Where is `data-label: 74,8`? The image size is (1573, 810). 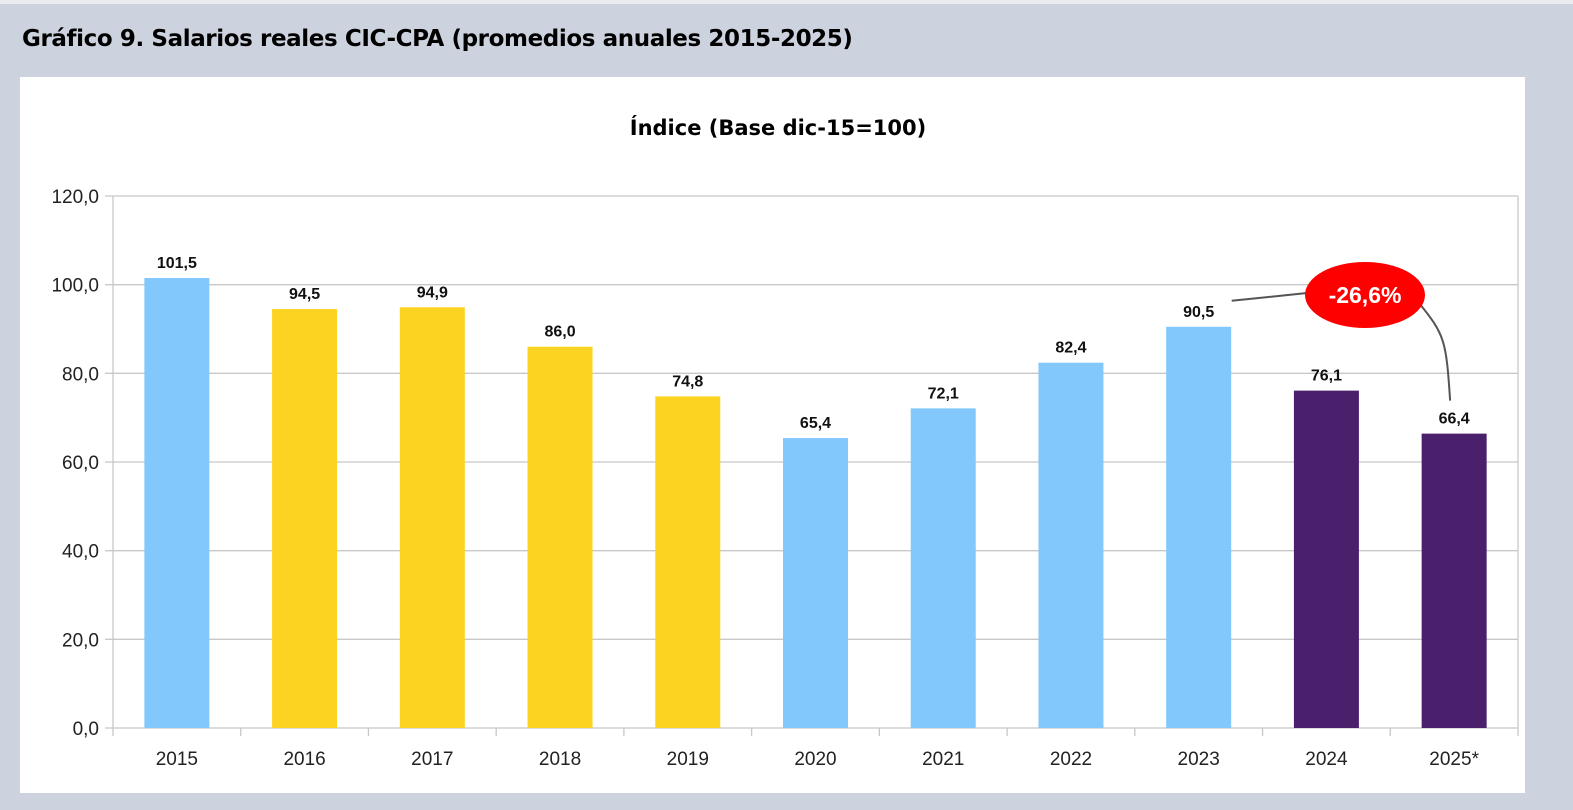 data-label: 74,8 is located at coordinates (687, 381).